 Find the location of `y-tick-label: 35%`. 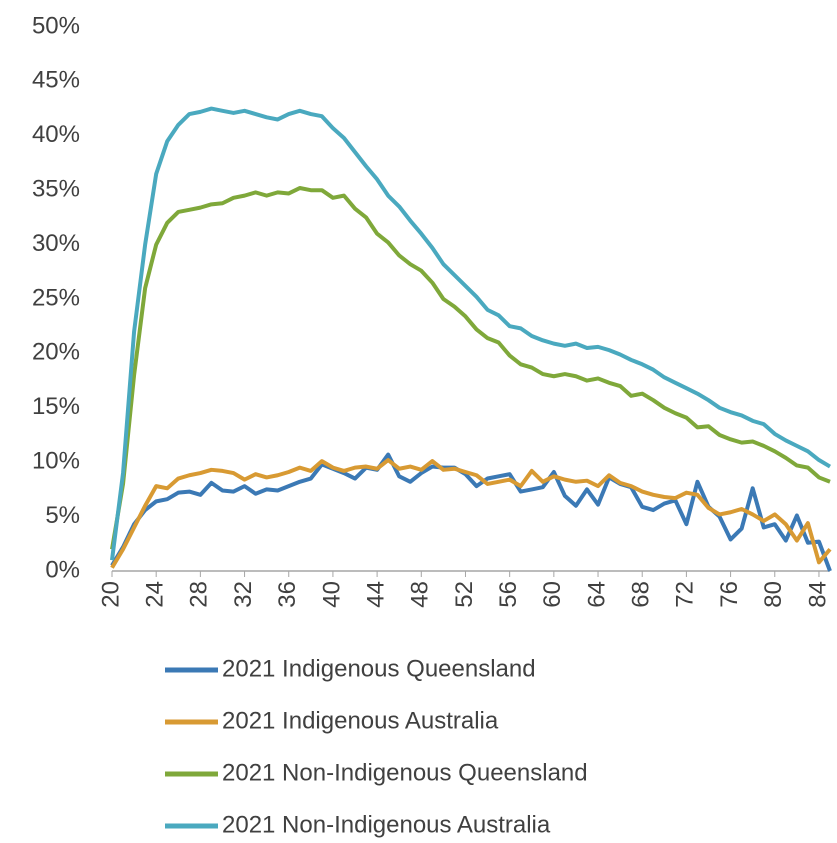

y-tick-label: 35% is located at coordinates (56, 189).